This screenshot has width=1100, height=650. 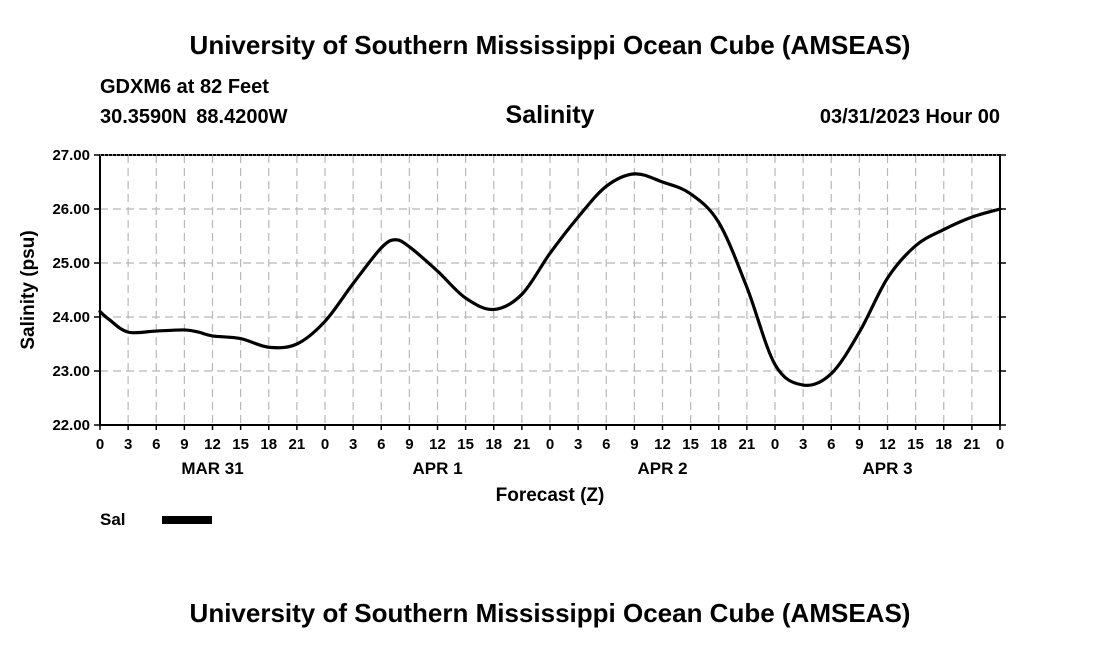 What do you see at coordinates (71, 209) in the screenshot?
I see `y-tick-label: 26.00` at bounding box center [71, 209].